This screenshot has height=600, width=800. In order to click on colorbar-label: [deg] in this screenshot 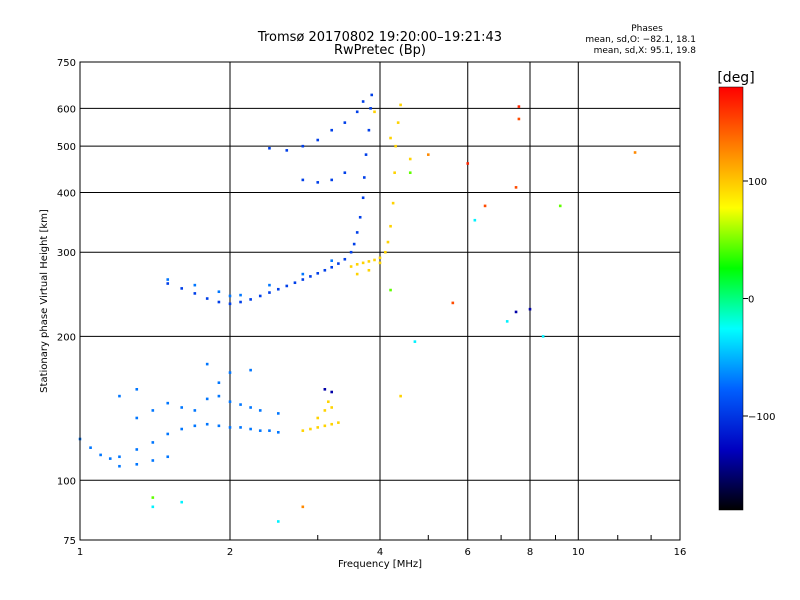, I will do `click(735, 78)`.